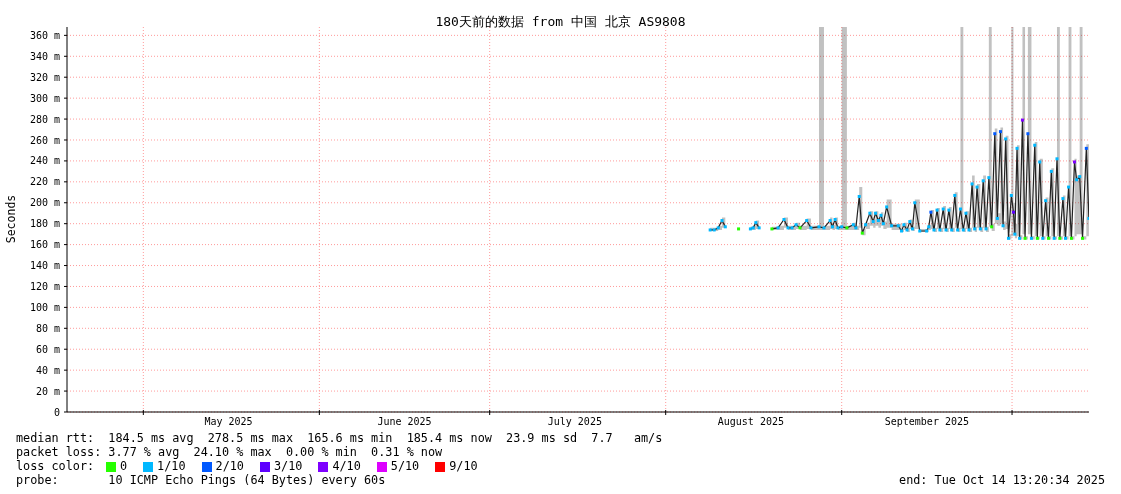 The width and height of the screenshot is (1121, 494). Describe the element at coordinates (44, 140) in the screenshot. I see `y-tick-label: 260 m` at that location.